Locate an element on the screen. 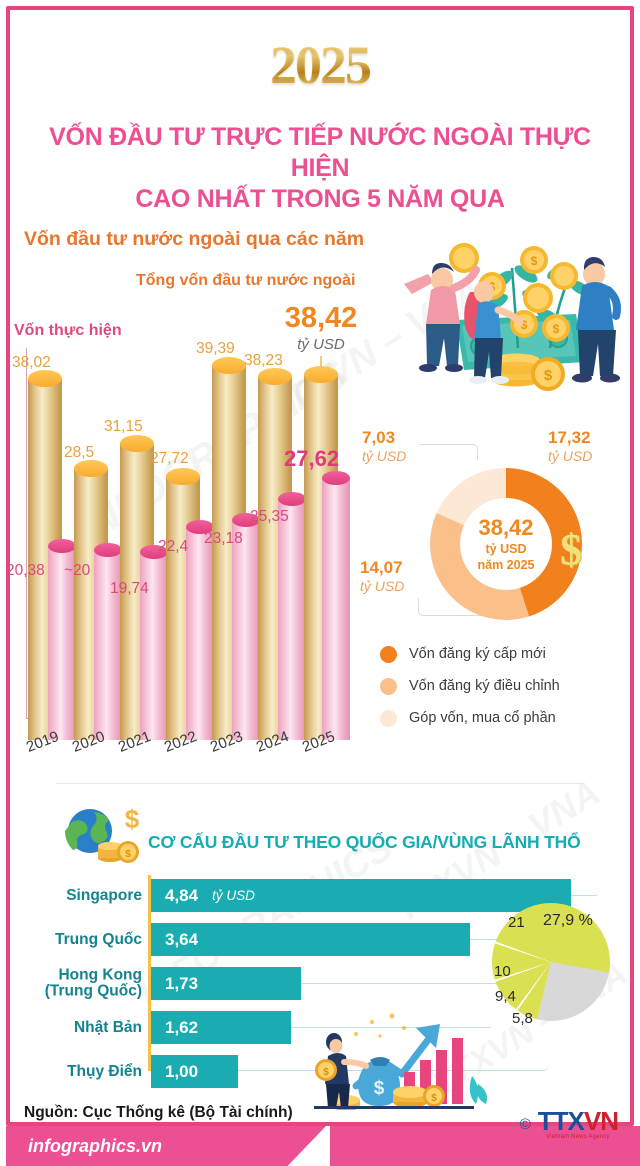 The width and height of the screenshot is (640, 1166). country-value-japan: 1,62 is located at coordinates (182, 1027).